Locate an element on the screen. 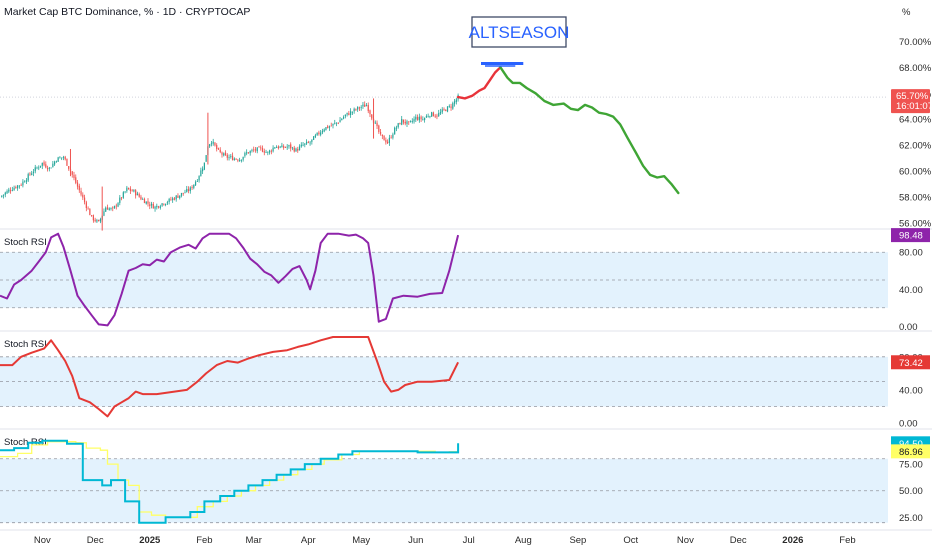 The image size is (932, 550). x-tick-label: Feb is located at coordinates (847, 540).